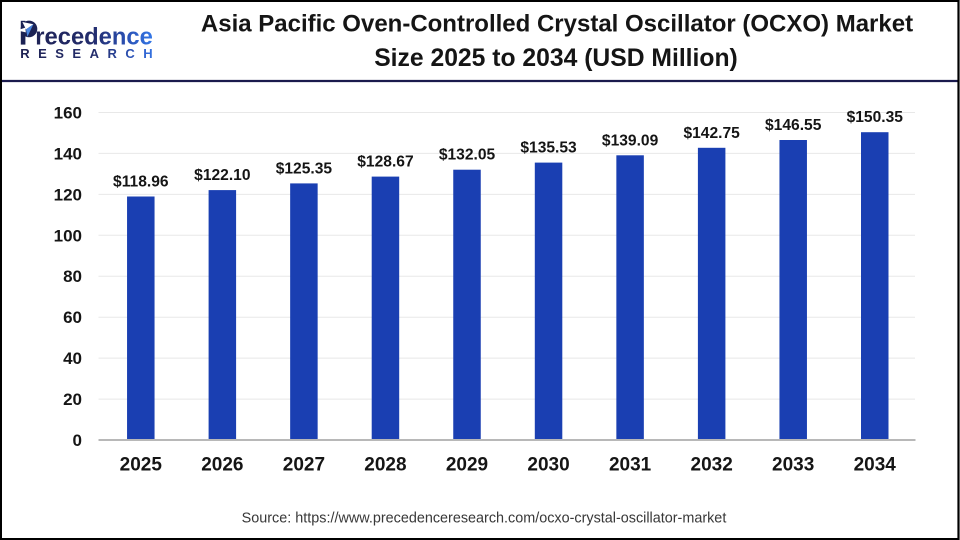 The image size is (960, 540). Describe the element at coordinates (304, 465) in the screenshot. I see `svg-text: 2027` at that location.